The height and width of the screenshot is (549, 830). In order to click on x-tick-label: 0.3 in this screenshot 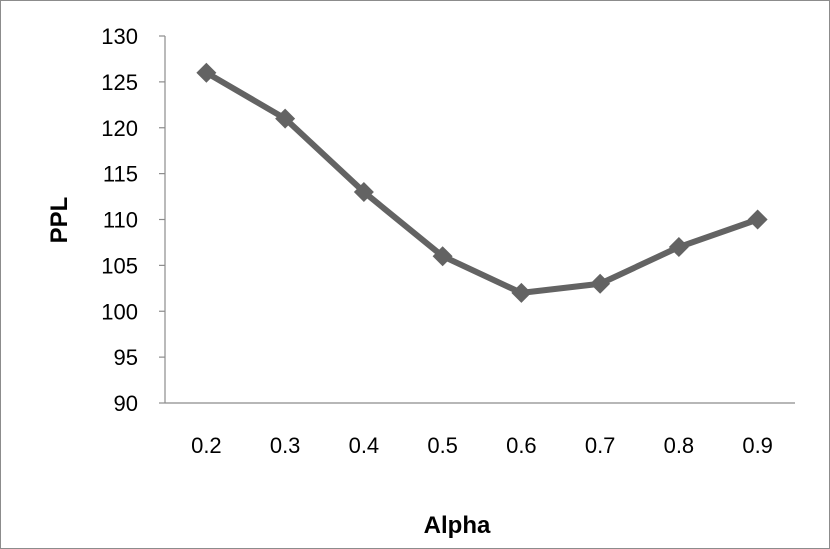, I will do `click(285, 445)`.